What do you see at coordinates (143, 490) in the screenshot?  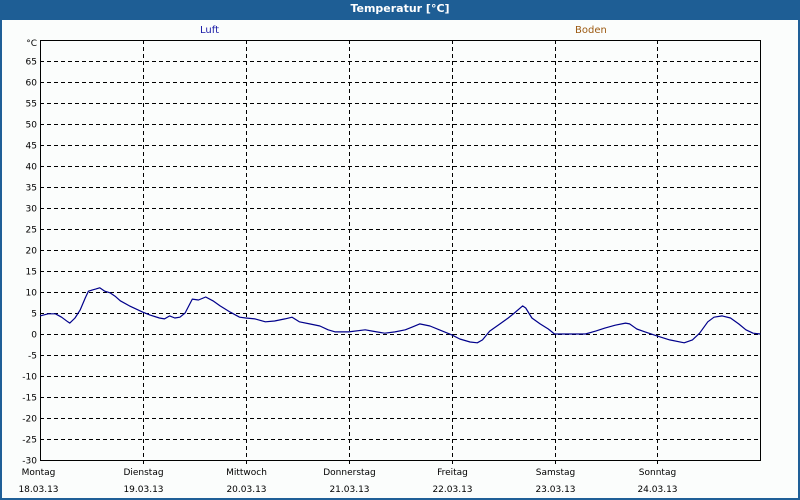 I see `x-tick-date: 19.03.13` at bounding box center [143, 490].